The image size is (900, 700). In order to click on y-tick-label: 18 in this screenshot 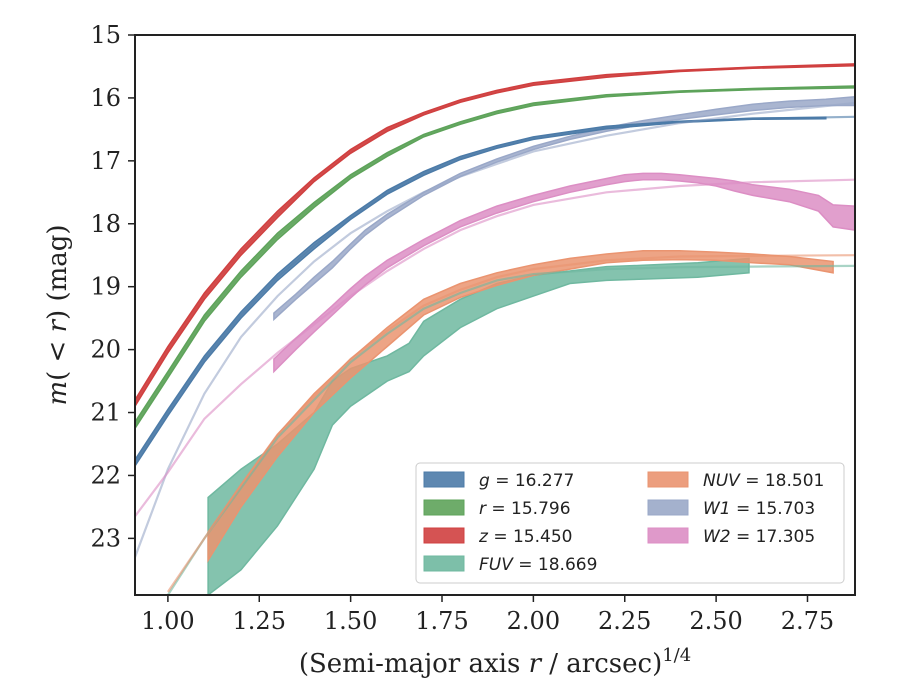, I will do `click(105, 224)`.